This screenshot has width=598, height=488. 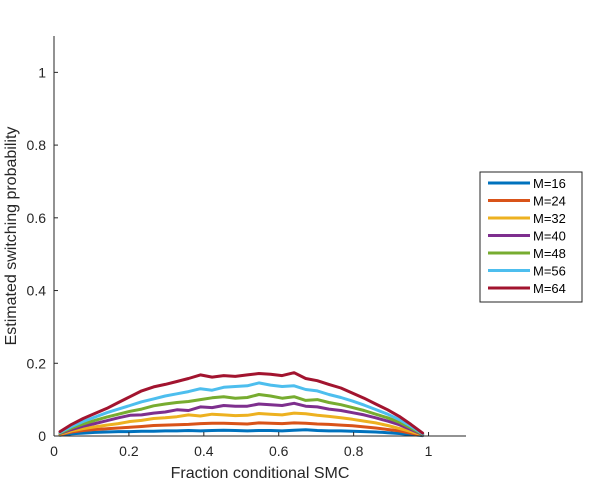 I want to click on x-axis-label: Fraction conditional SMC, so click(x=260, y=473).